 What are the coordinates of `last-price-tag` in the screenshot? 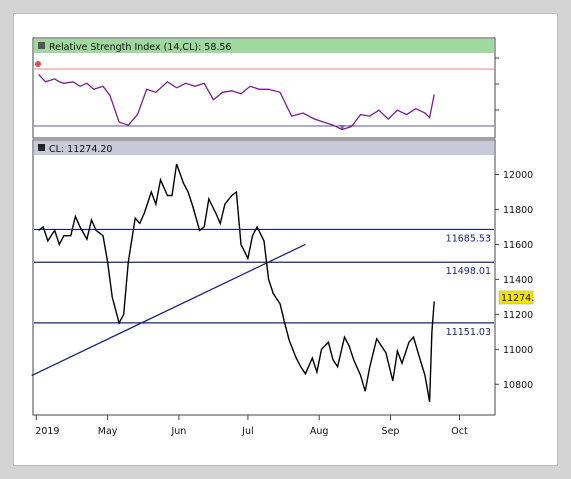 It's located at (516, 297).